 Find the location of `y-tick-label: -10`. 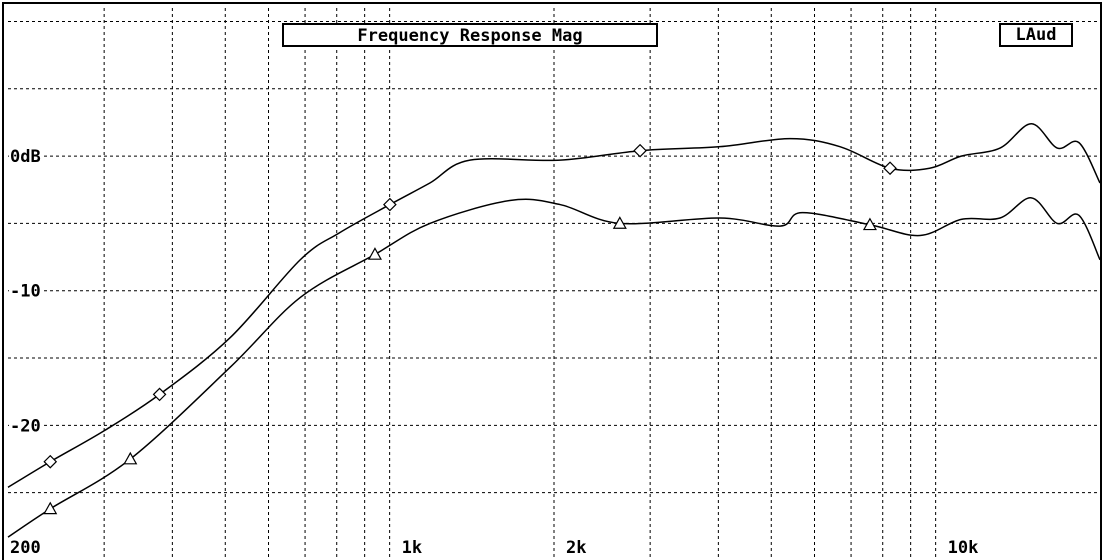

y-tick-label: -10 is located at coordinates (25, 292).